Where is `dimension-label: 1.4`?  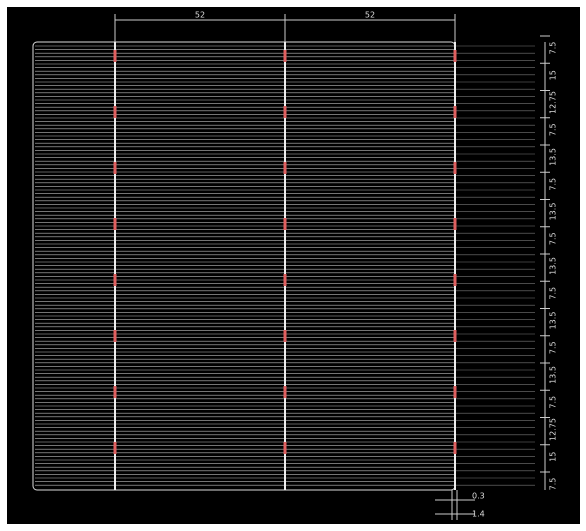
dimension-label: 1.4 is located at coordinates (478, 514).